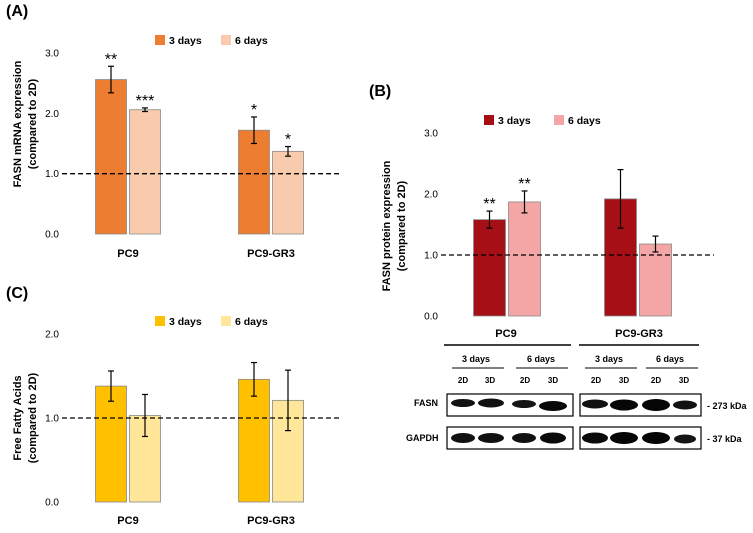  Describe the element at coordinates (185, 322) in the screenshot. I see `panel-c-legend-3days: 3 days` at that location.